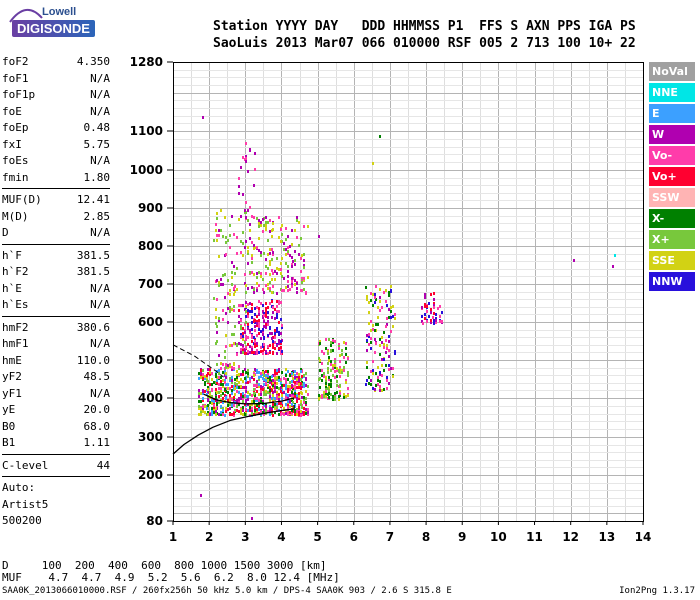 This screenshot has width=700, height=600. Describe the element at coordinates (19, 94) in the screenshot. I see `param-label: foF1p` at that location.